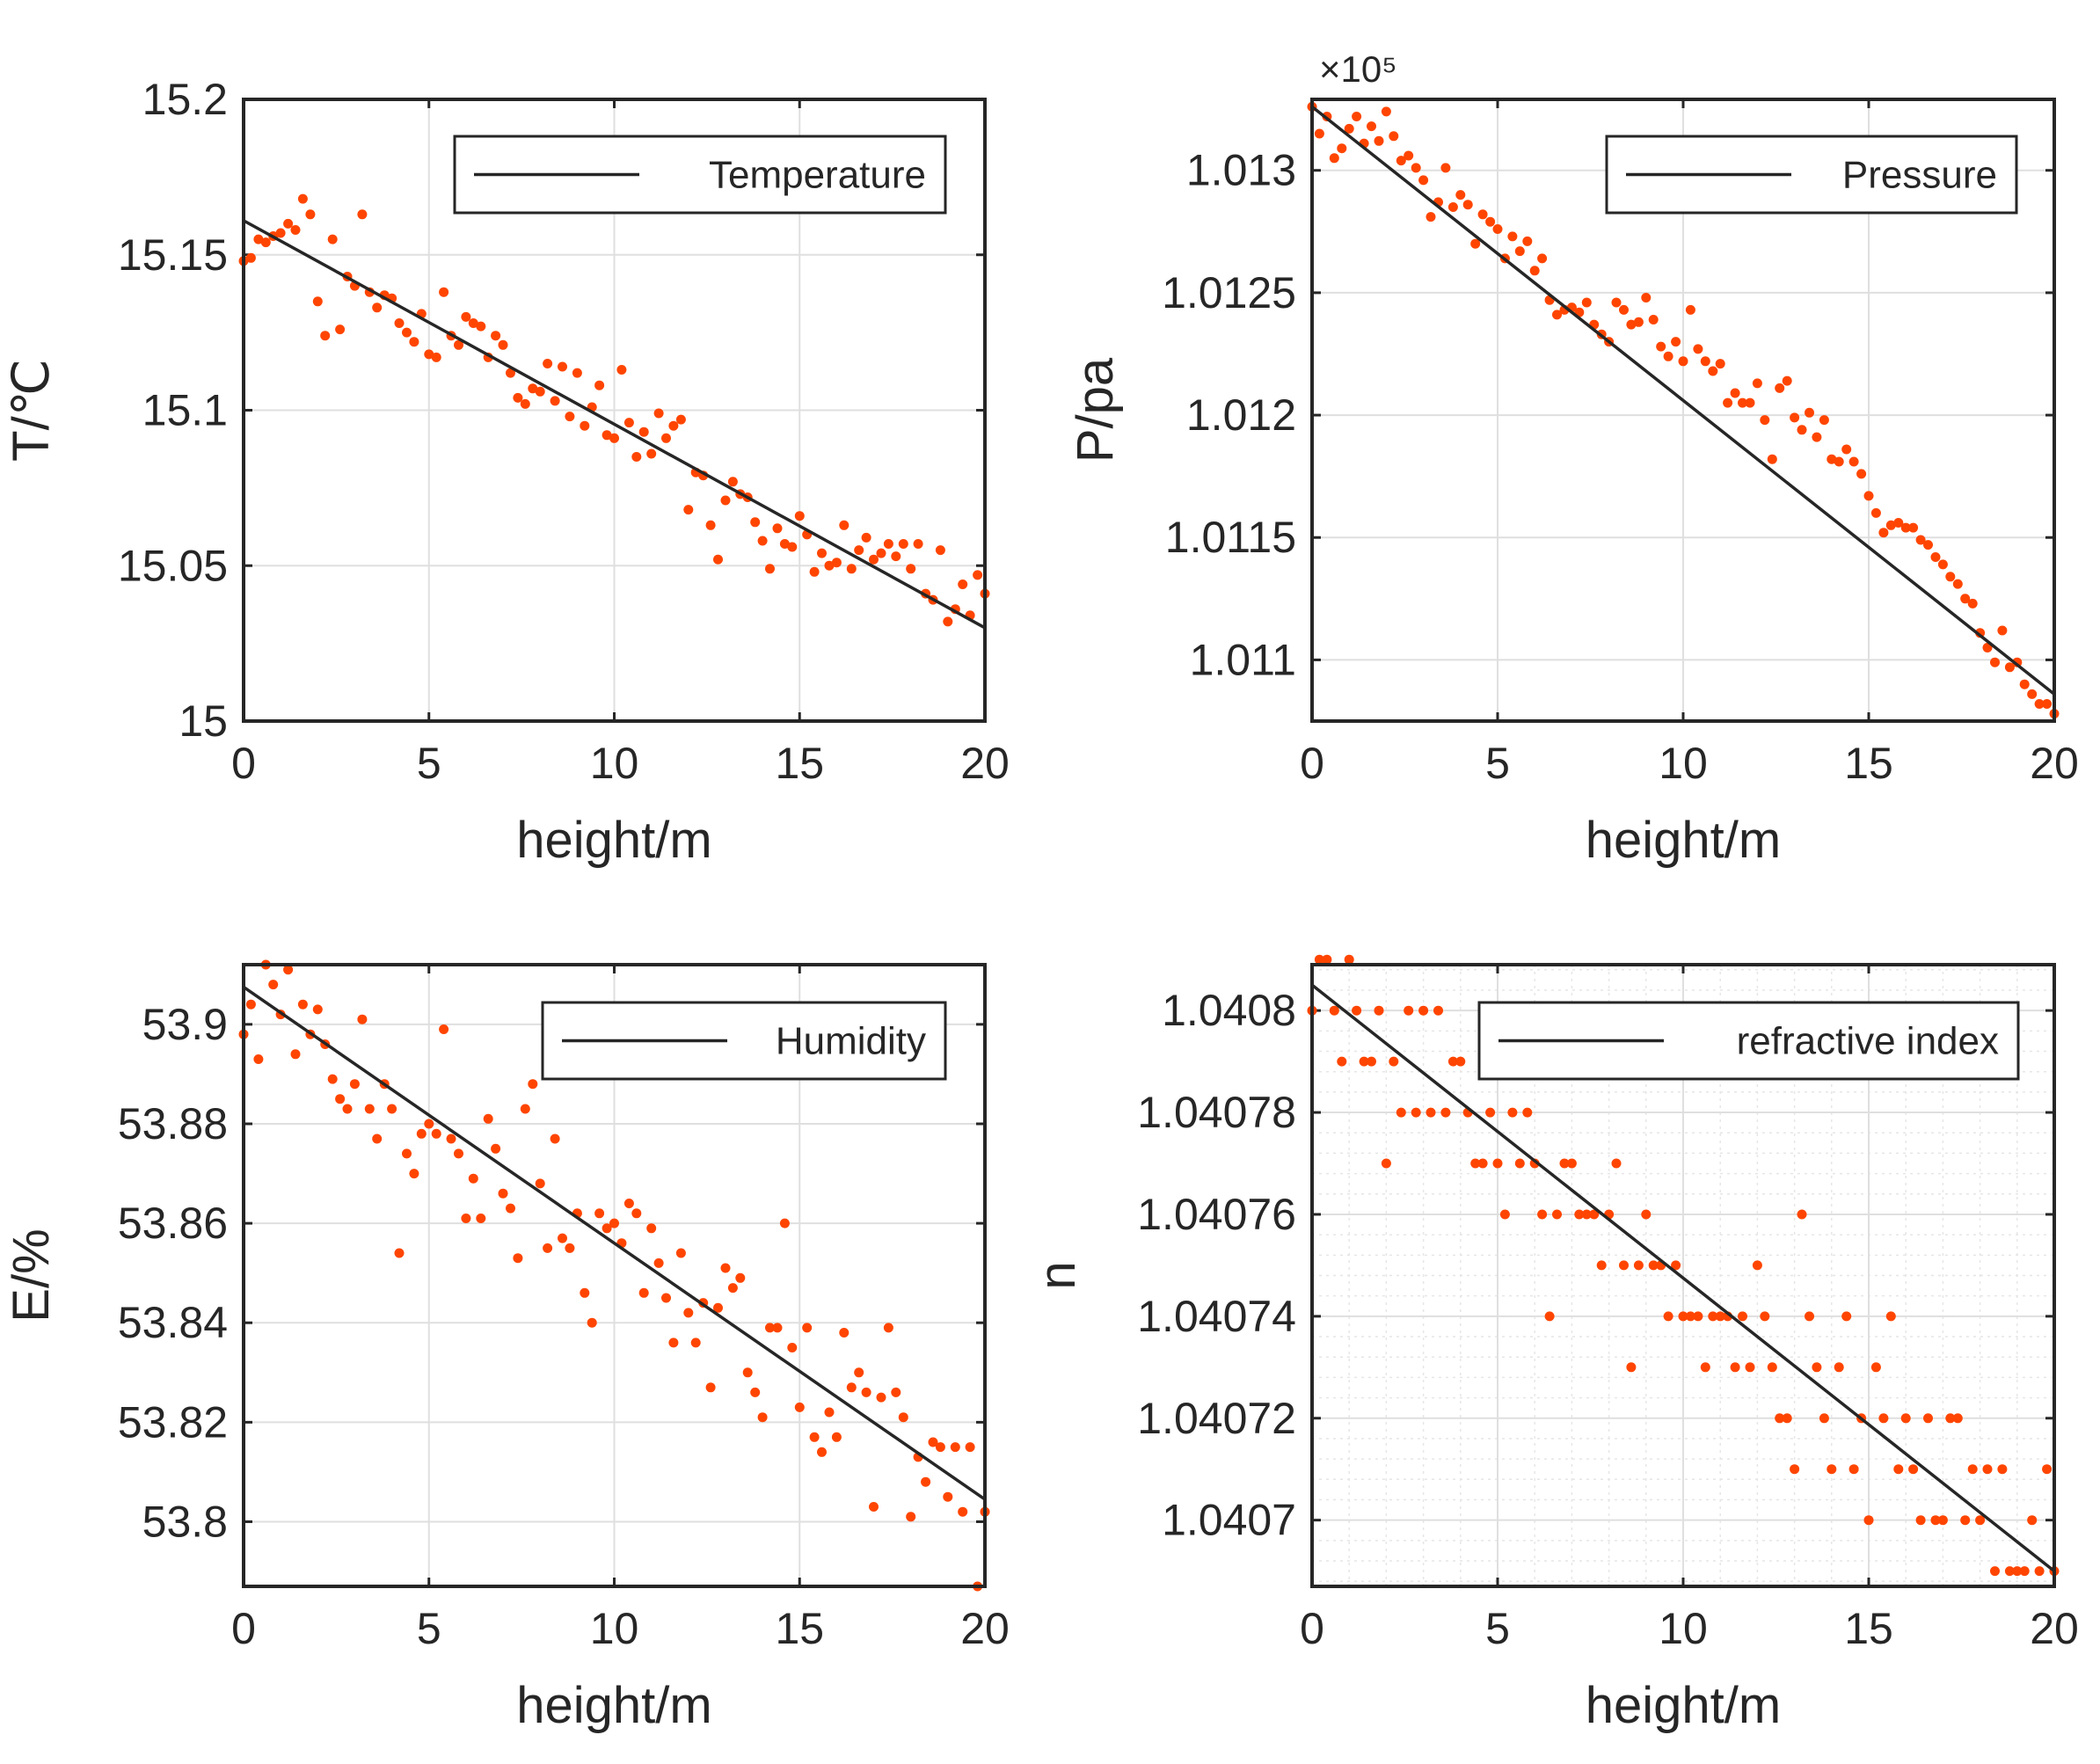 The height and width of the screenshot is (1764, 2100). Describe the element at coordinates (185, 410) in the screenshot. I see `y-tick-label: 15.1` at that location.